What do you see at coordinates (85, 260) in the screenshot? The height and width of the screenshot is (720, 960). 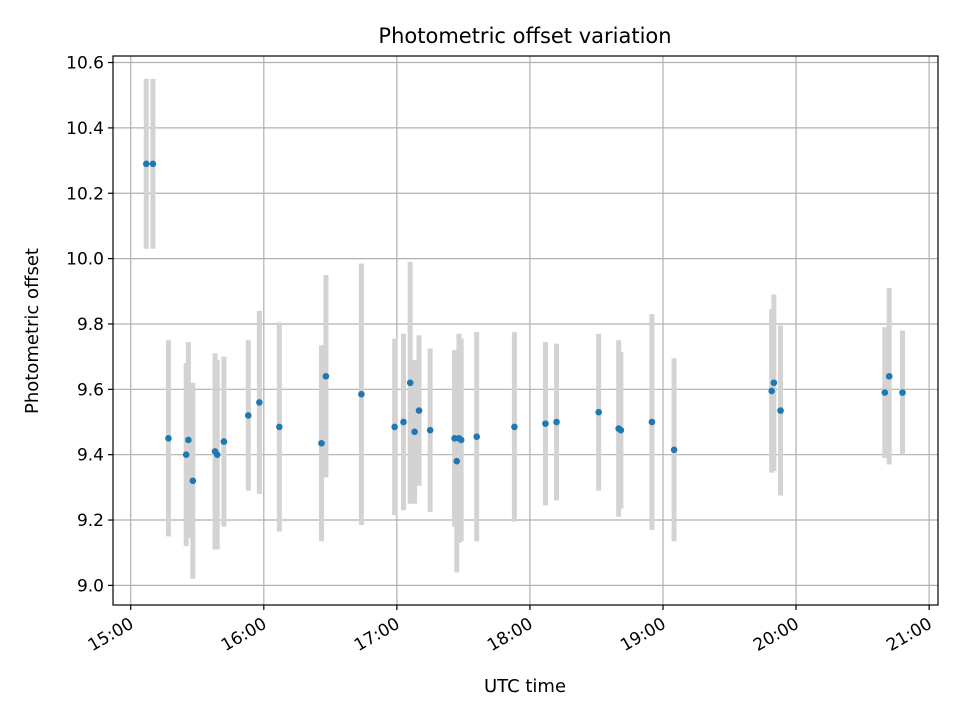 I see `y-tick-label: 10.0` at bounding box center [85, 260].